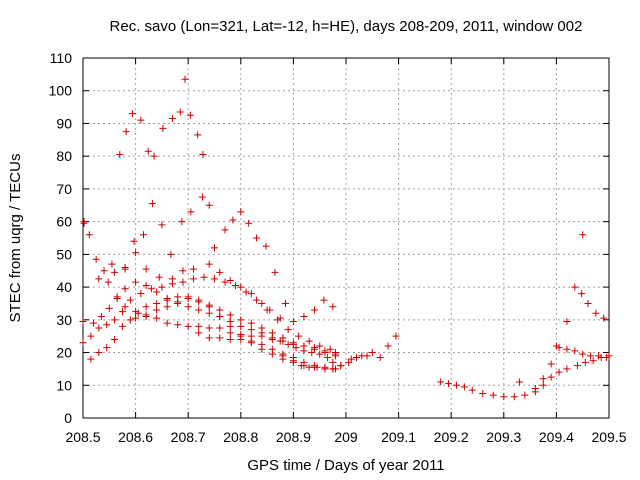  What do you see at coordinates (15, 238) in the screenshot?
I see `y-axis-label: STEC from uqrg / TECUs` at bounding box center [15, 238].